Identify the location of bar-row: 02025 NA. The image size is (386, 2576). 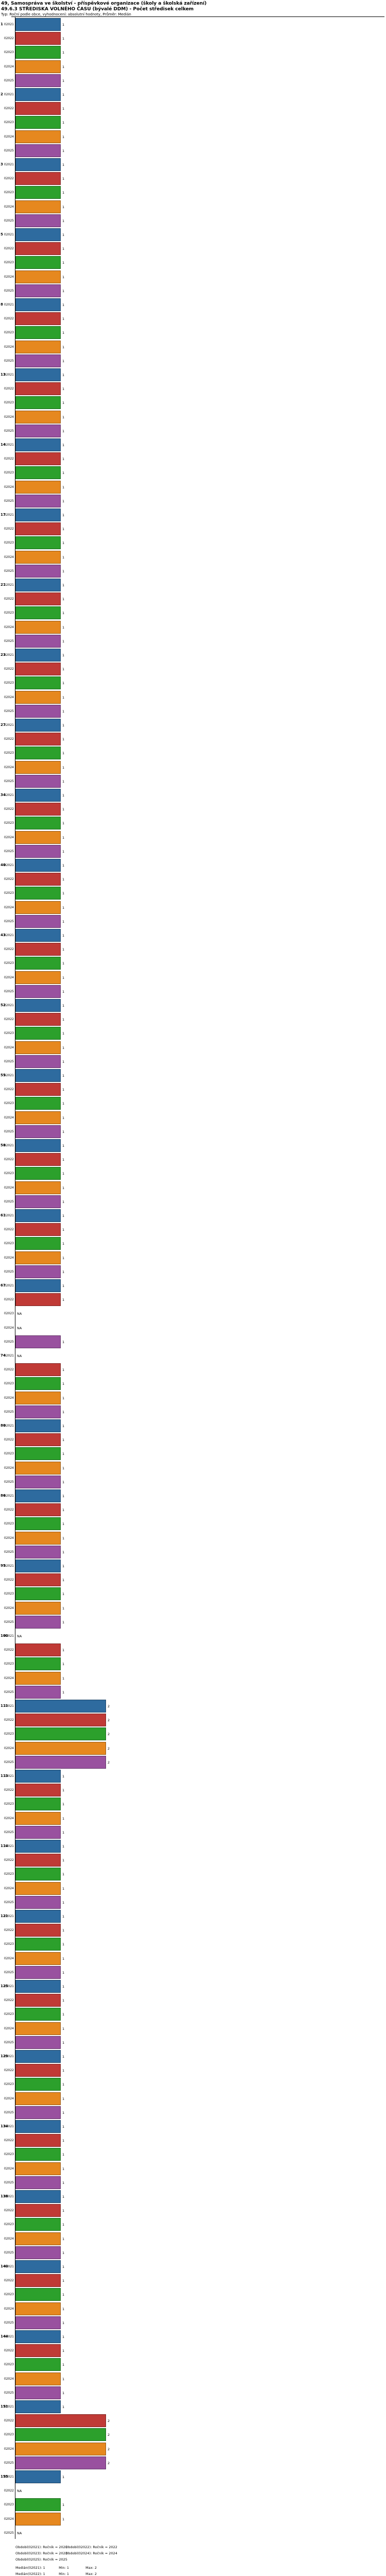
(193, 2533).